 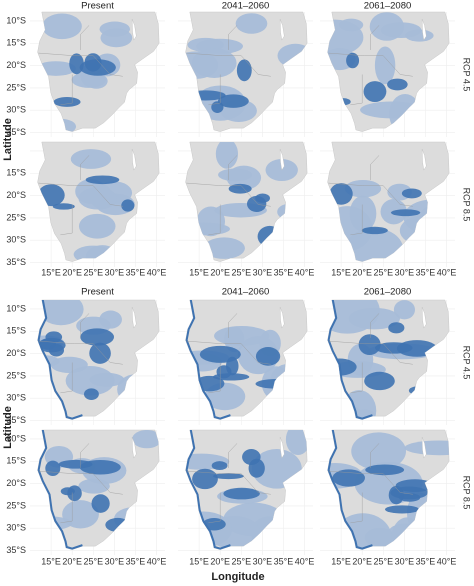 I want to click on habitat, so click(x=388, y=490).